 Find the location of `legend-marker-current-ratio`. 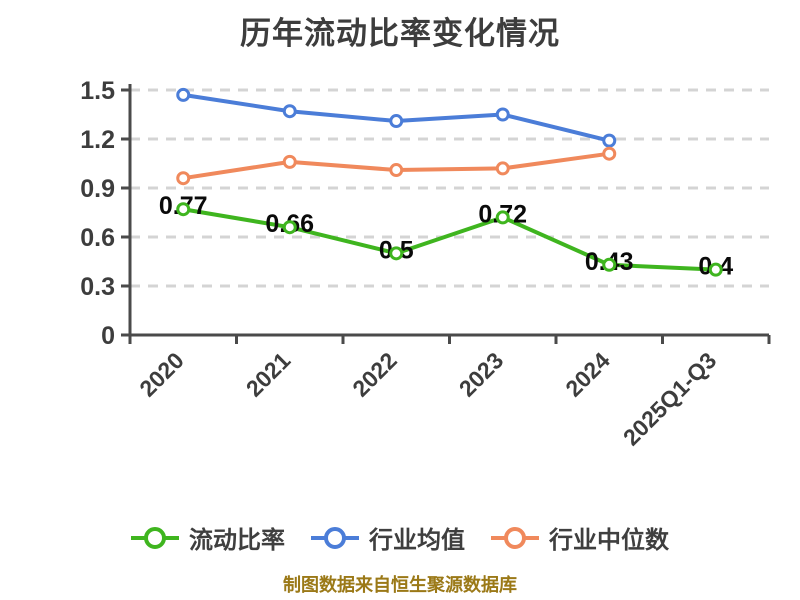

legend-marker-current-ratio is located at coordinates (155, 537).